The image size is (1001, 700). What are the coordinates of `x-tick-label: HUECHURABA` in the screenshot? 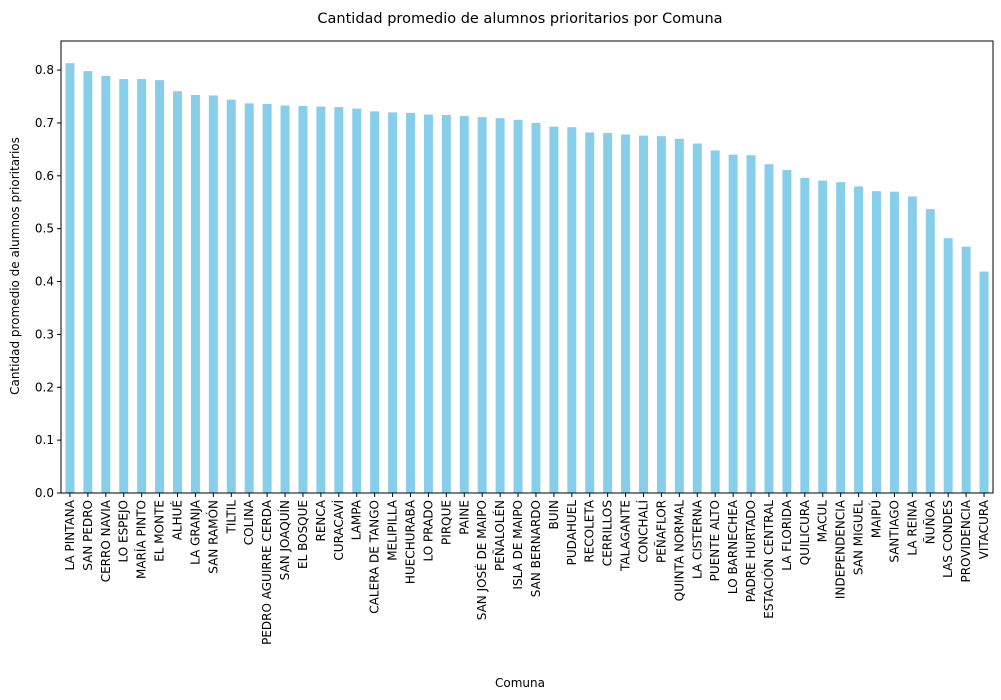 It's located at (411, 541).